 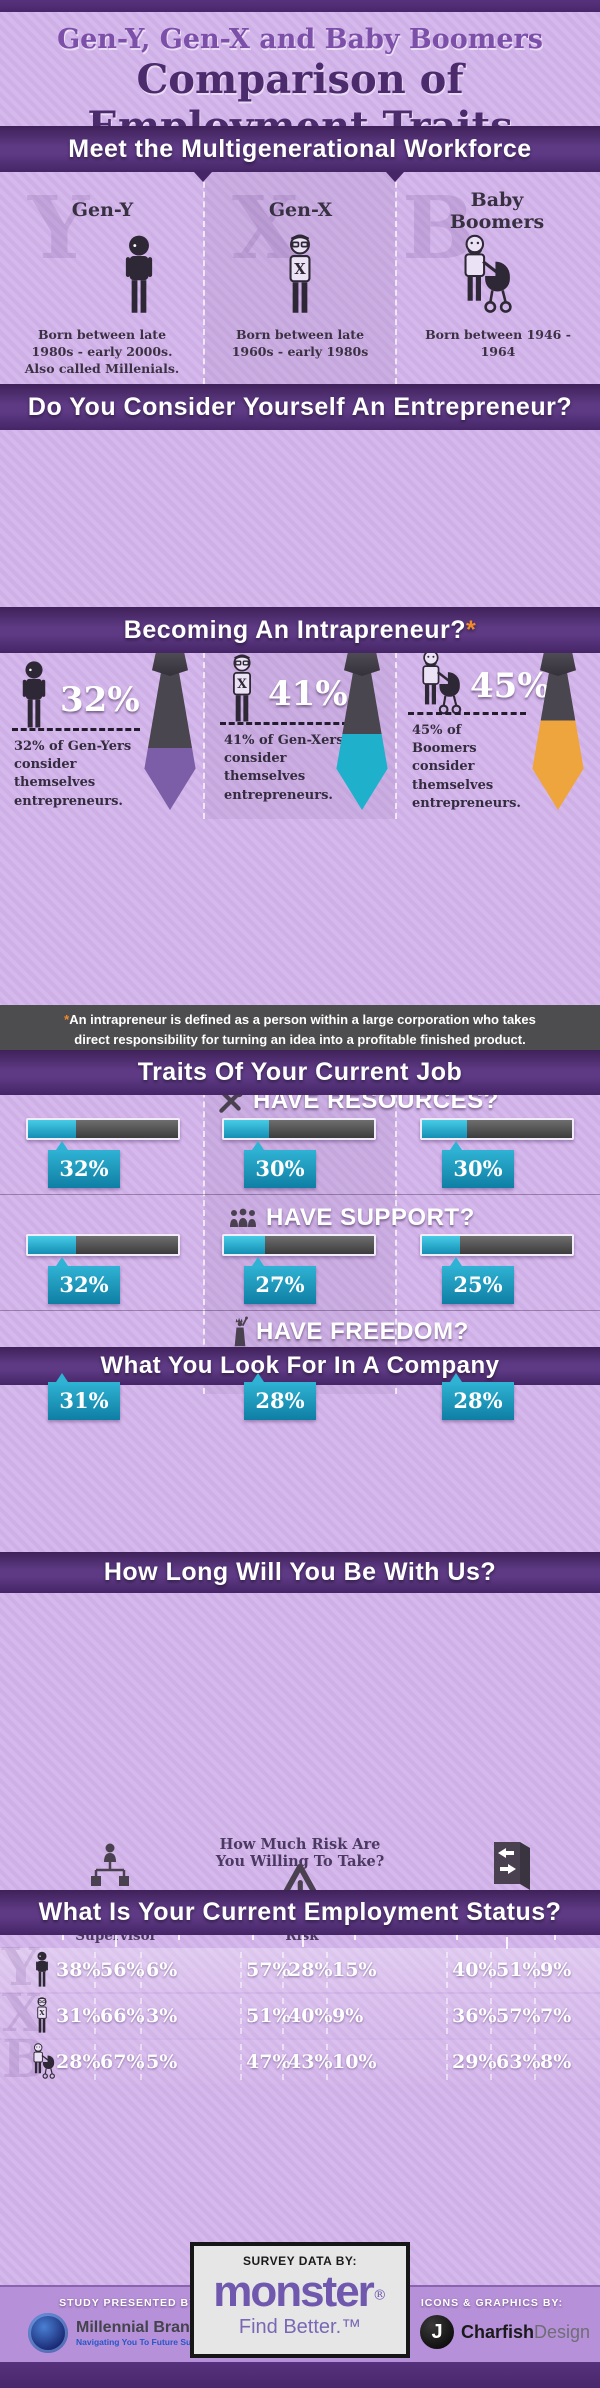 What do you see at coordinates (300, 630) in the screenshot?
I see `section-heading-intrapreneur: Becoming An Intrapreneur?*` at bounding box center [300, 630].